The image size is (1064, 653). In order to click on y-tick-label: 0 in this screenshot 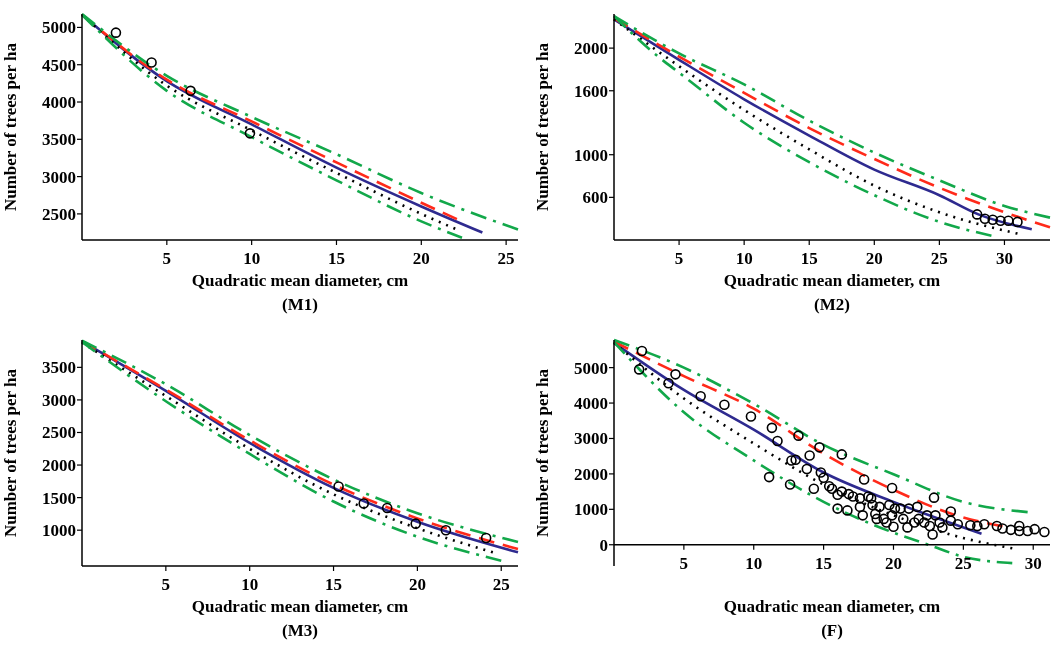, I will do `click(603, 545)`.